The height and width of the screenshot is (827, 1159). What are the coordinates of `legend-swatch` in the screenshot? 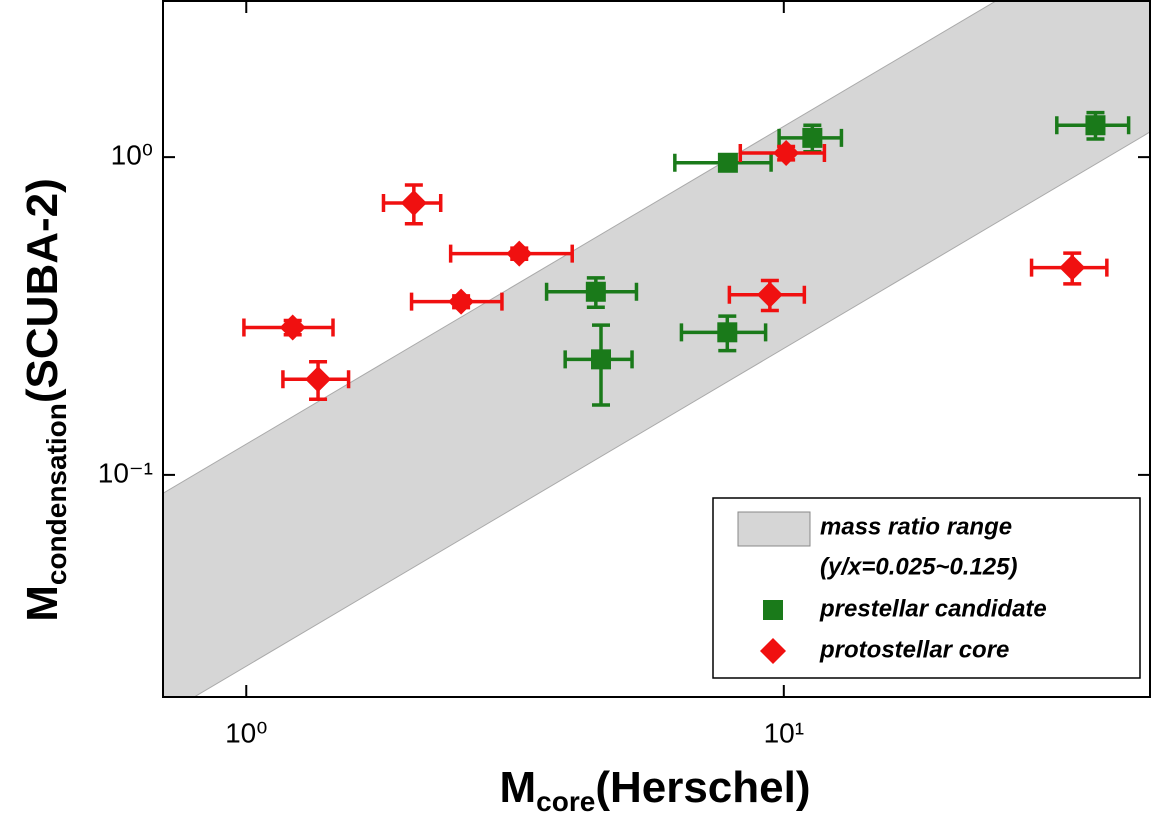 It's located at (774, 529).